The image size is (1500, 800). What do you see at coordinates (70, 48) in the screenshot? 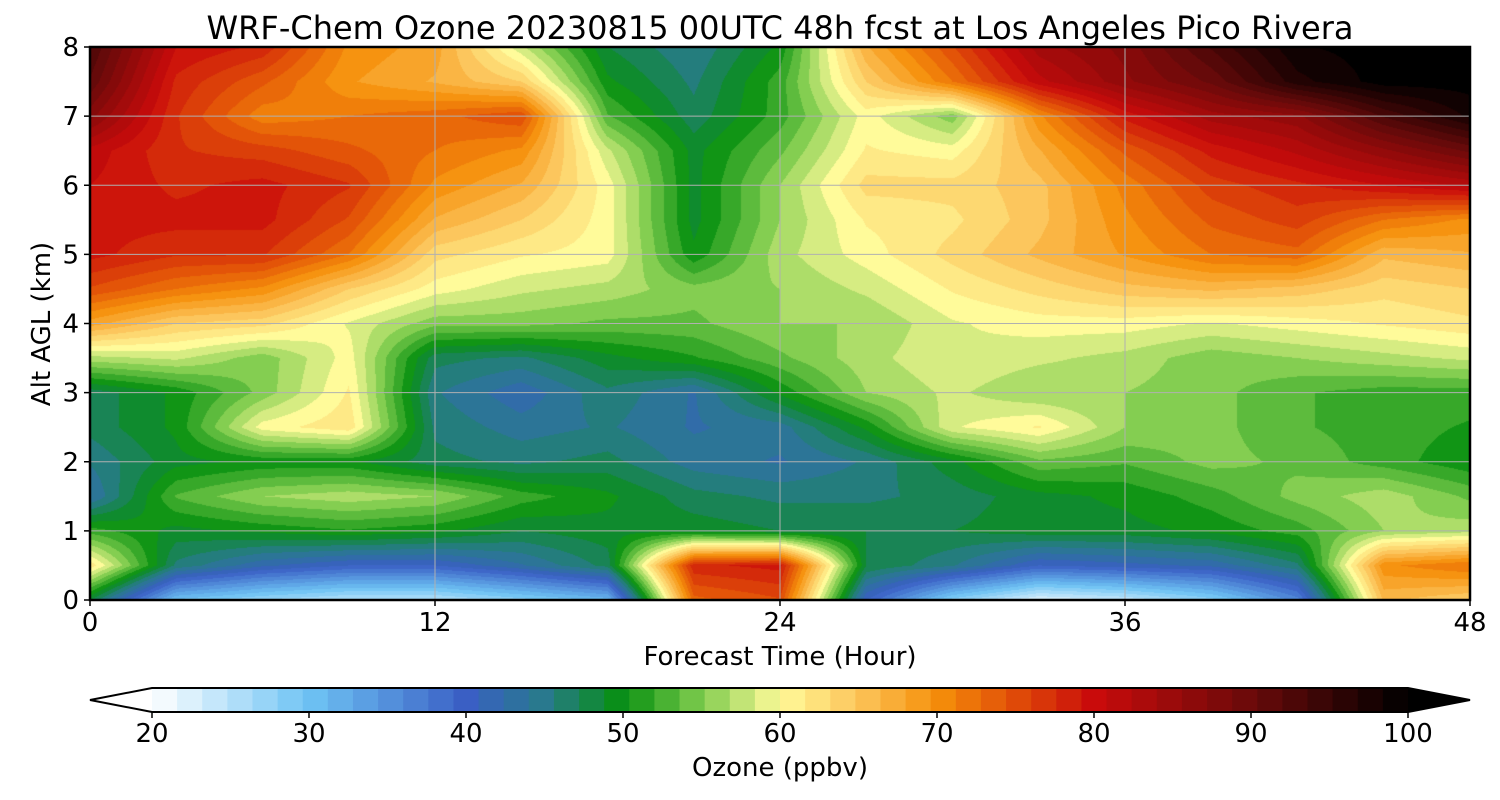
I see `y-tick-label: 8` at bounding box center [70, 48].